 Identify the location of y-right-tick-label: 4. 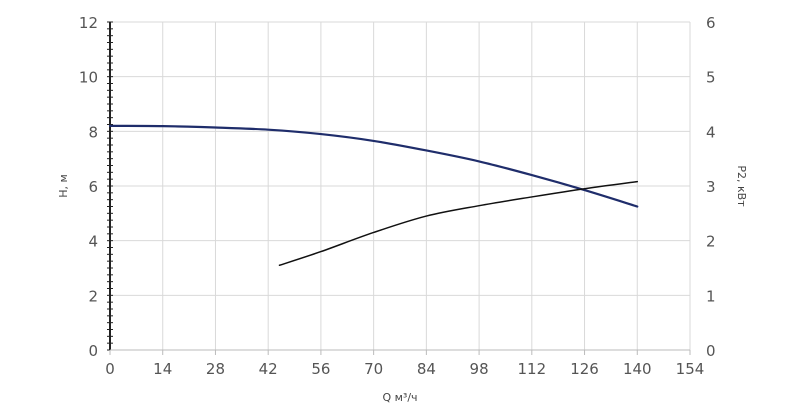
(711, 132).